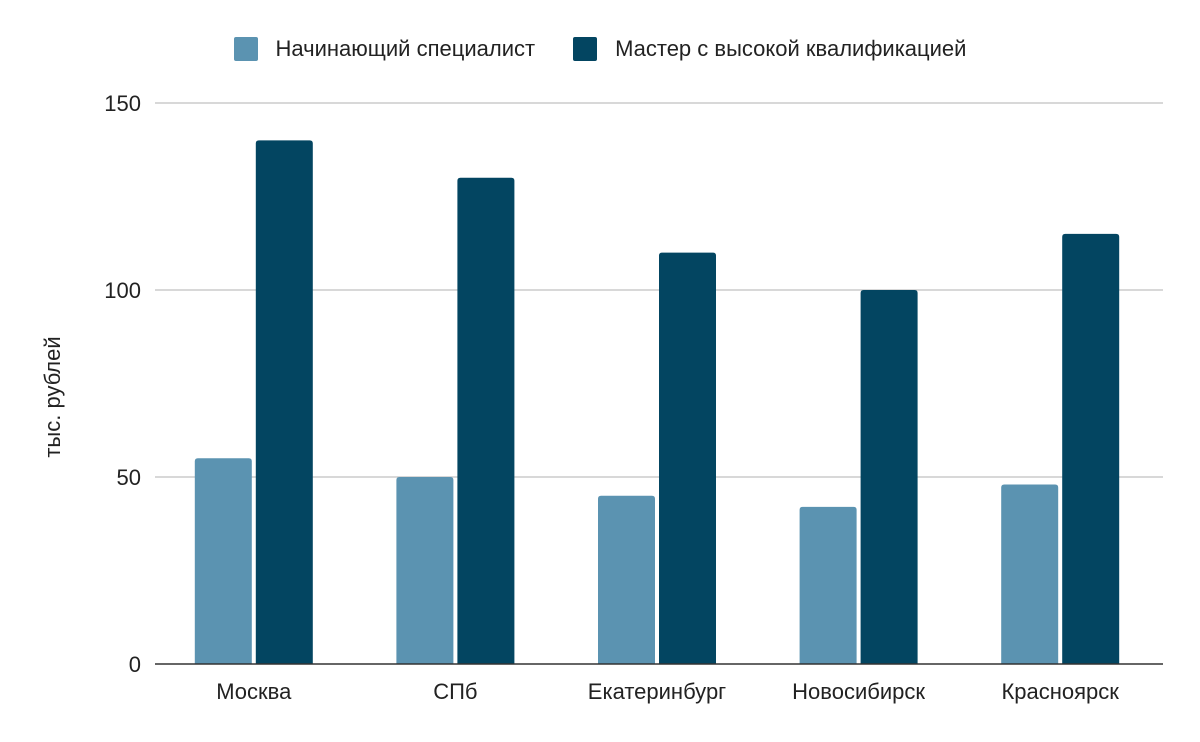  Describe the element at coordinates (52, 396) in the screenshot. I see `y-axis-label: тыс. рублей` at that location.